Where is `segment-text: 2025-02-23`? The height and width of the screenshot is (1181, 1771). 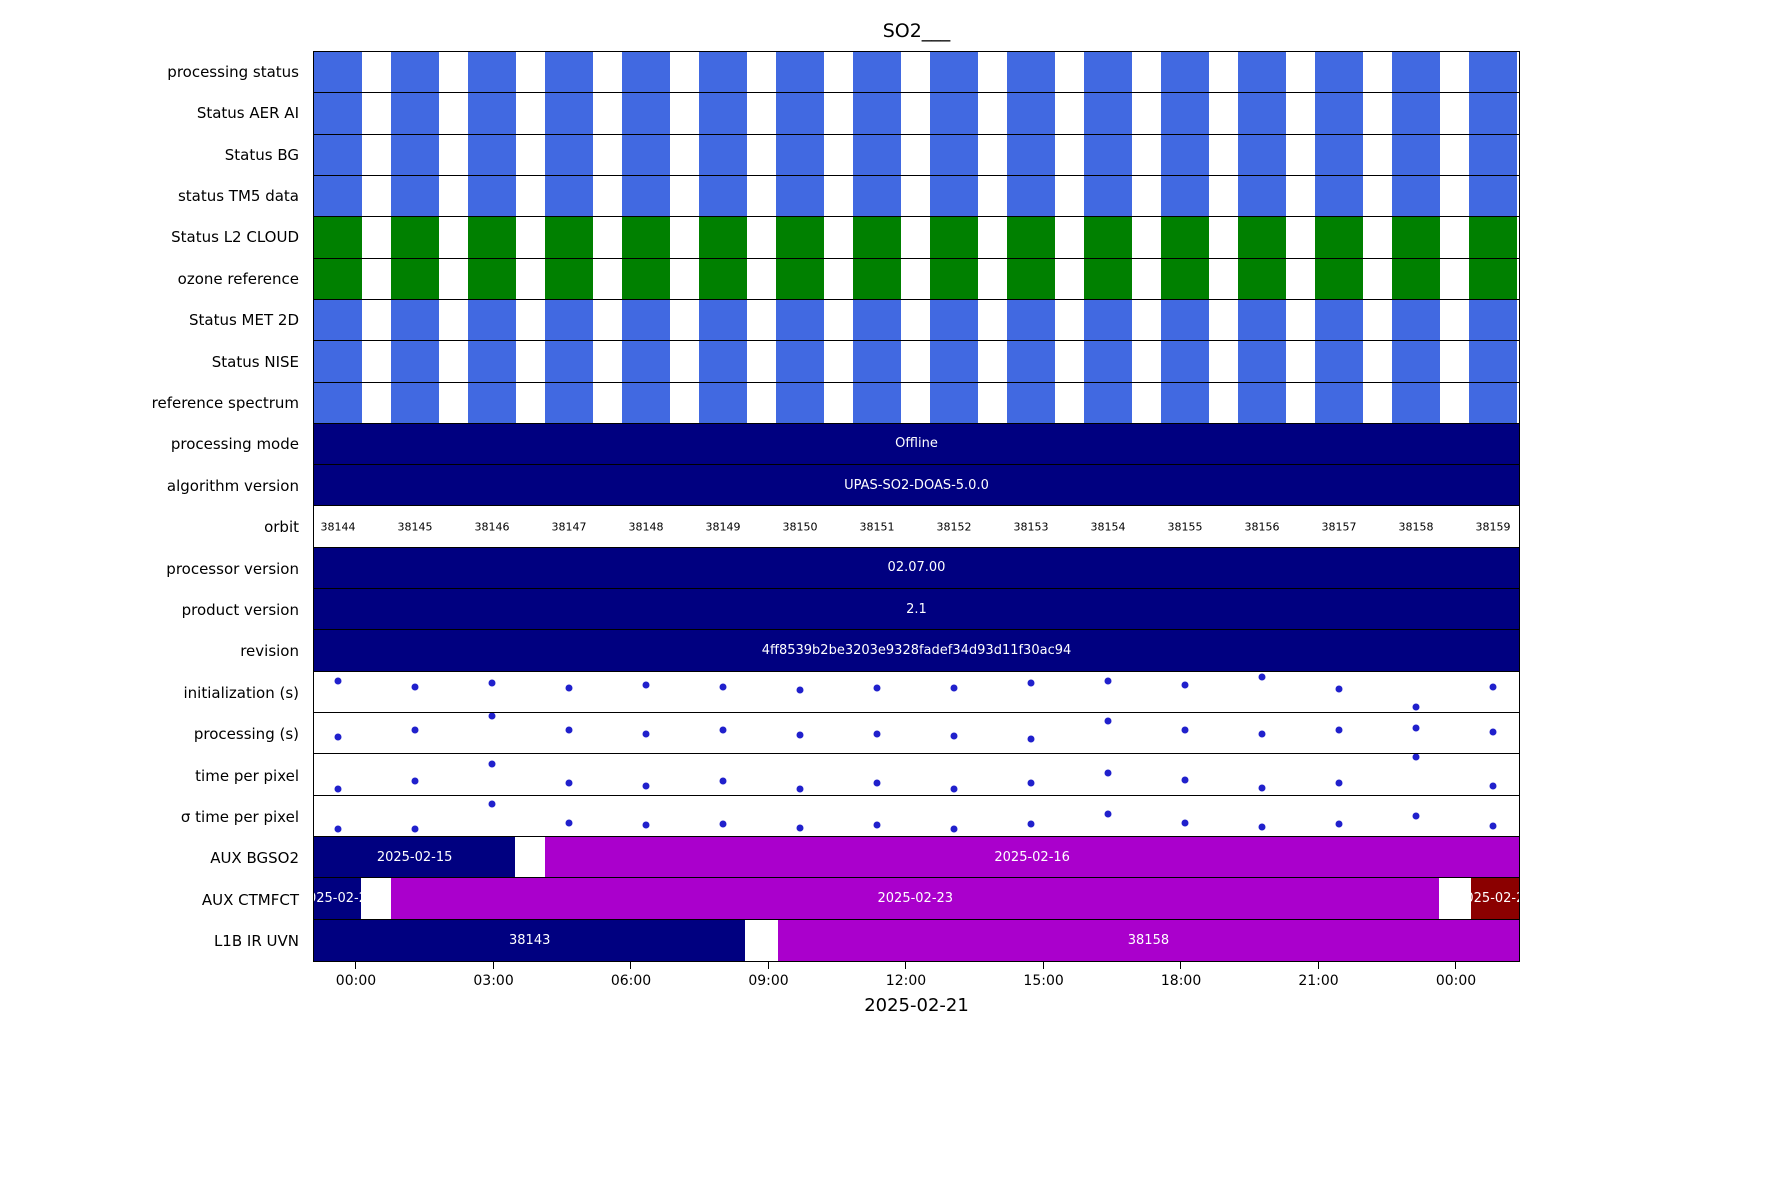
segment-text: 2025-02-23 is located at coordinates (915, 898).